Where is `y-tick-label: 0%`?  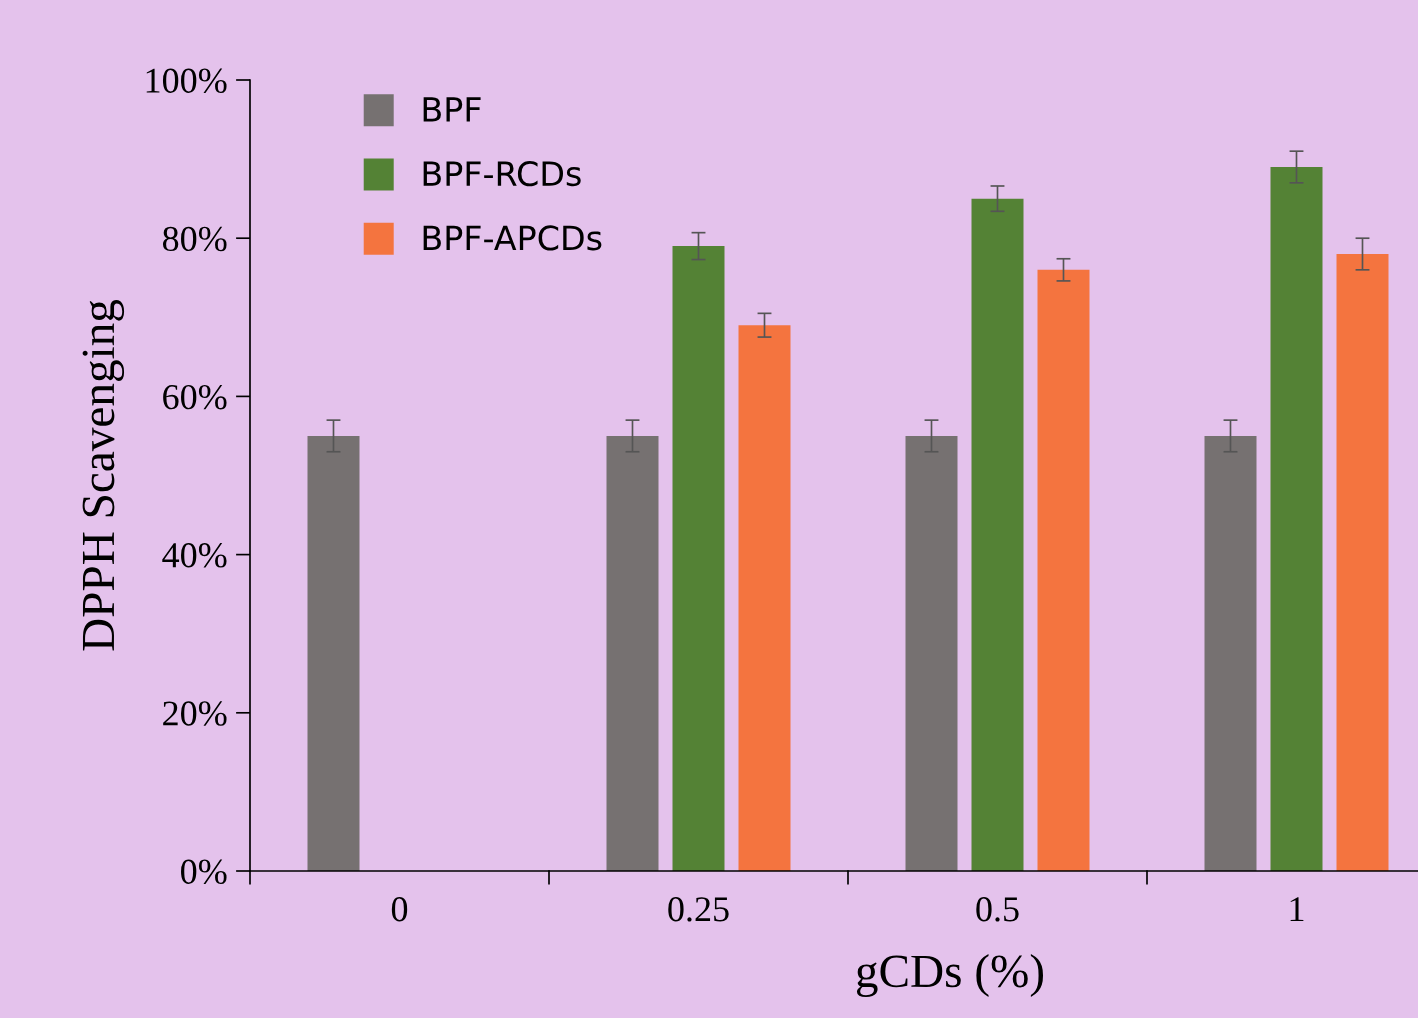 y-tick-label: 0% is located at coordinates (204, 871).